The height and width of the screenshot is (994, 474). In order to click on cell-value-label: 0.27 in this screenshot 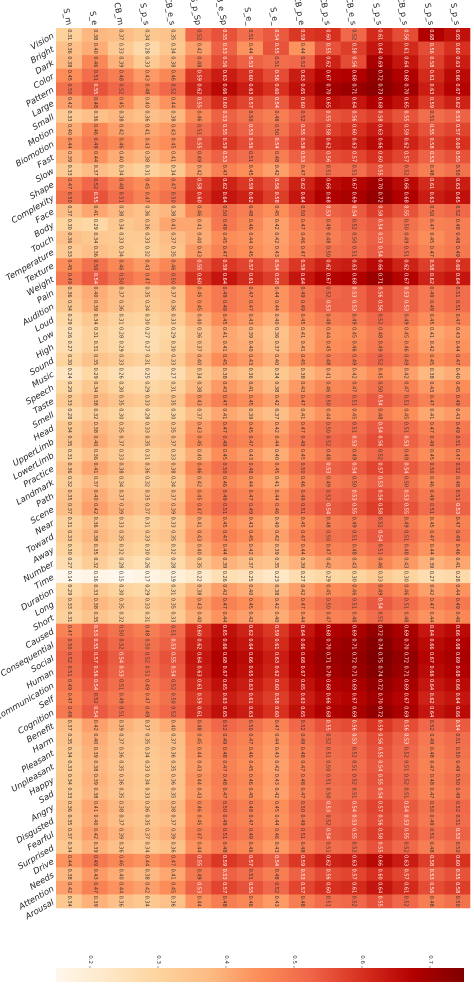, I will do `click(69, 562)`.